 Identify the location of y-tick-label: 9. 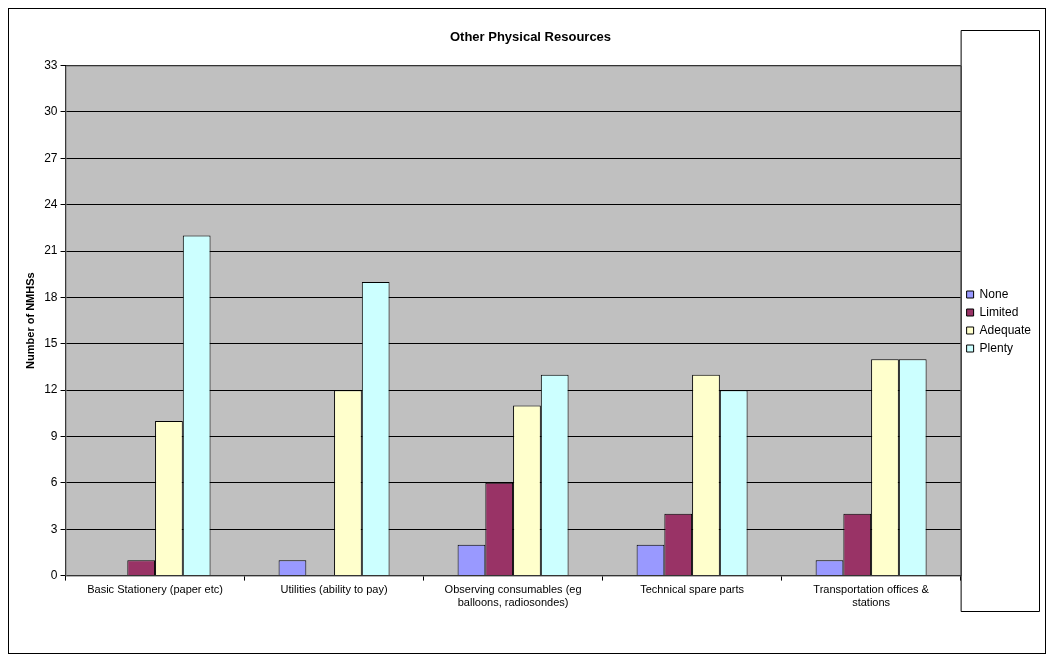
(54, 435).